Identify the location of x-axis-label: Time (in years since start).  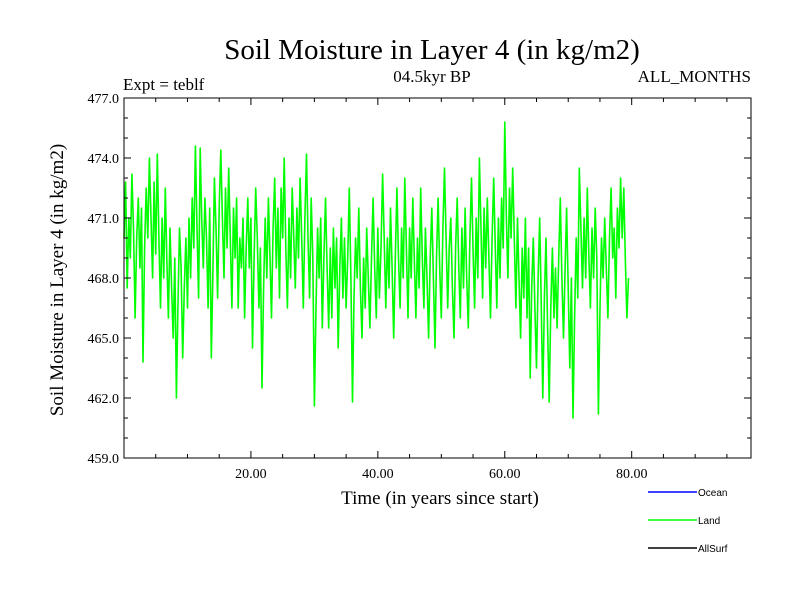
(440, 498).